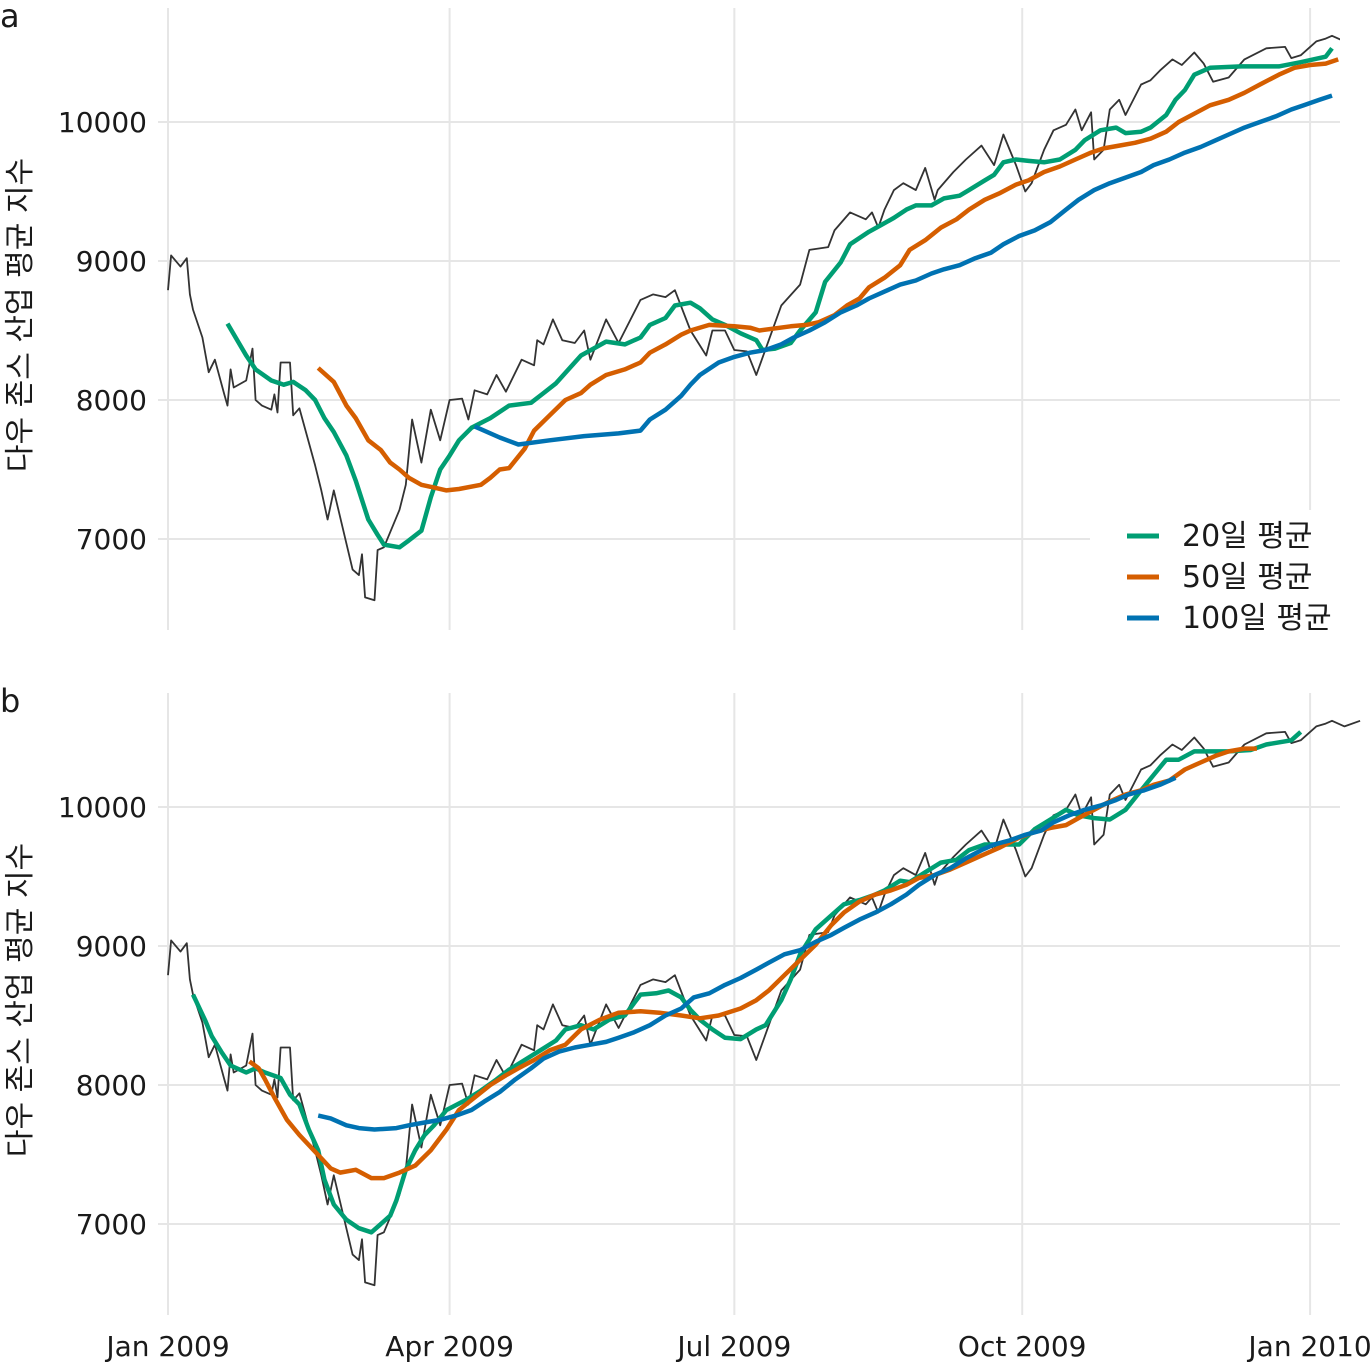  Describe the element at coordinates (10, 701) in the screenshot. I see `panel-label-b: b` at that location.